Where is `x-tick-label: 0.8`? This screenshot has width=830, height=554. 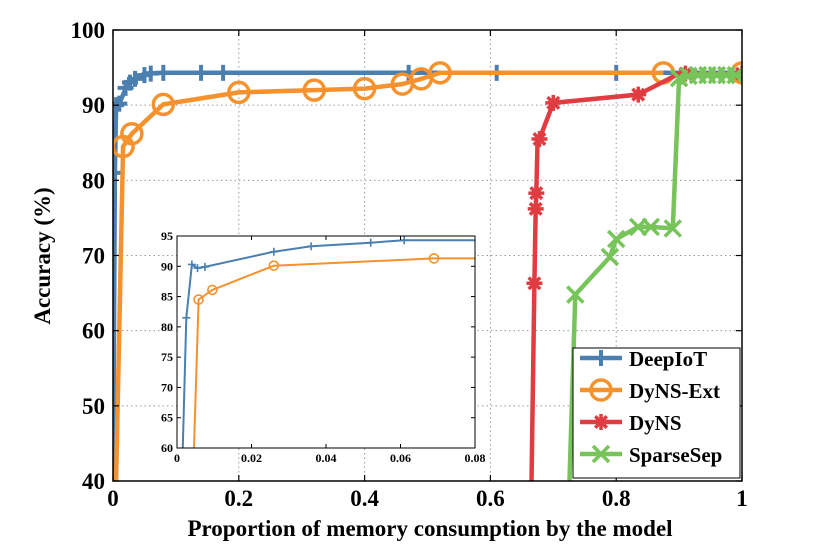
x-tick-label: 0.8 is located at coordinates (616, 498).